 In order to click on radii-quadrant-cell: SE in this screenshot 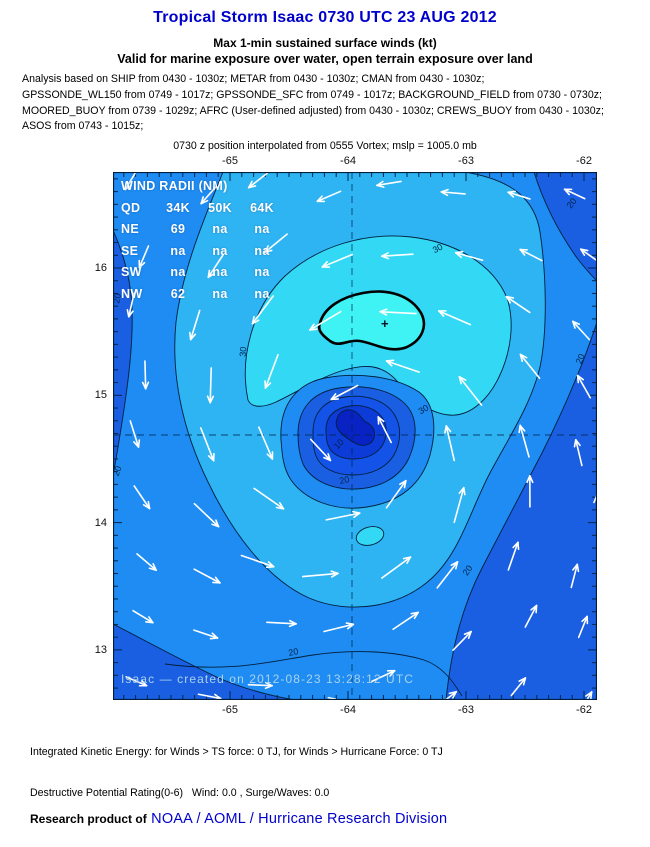, I will do `click(130, 250)`.